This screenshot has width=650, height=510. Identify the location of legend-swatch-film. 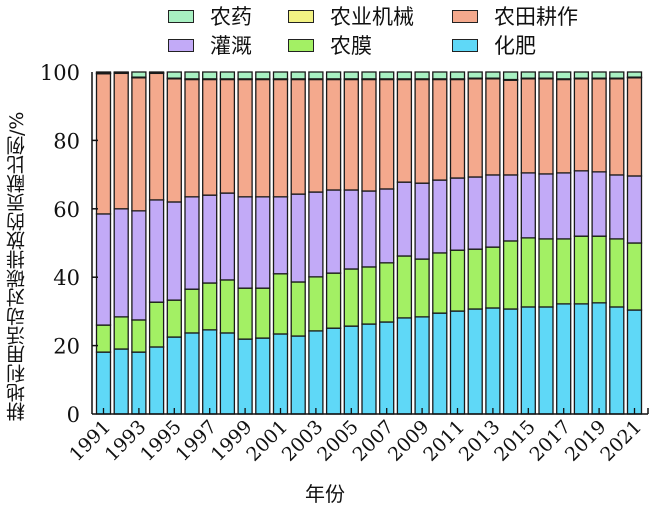
(301, 45).